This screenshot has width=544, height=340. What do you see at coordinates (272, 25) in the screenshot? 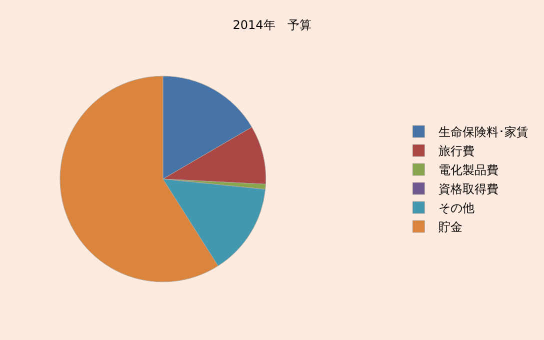
I see `chart-title: 2014年 予算` at bounding box center [272, 25].